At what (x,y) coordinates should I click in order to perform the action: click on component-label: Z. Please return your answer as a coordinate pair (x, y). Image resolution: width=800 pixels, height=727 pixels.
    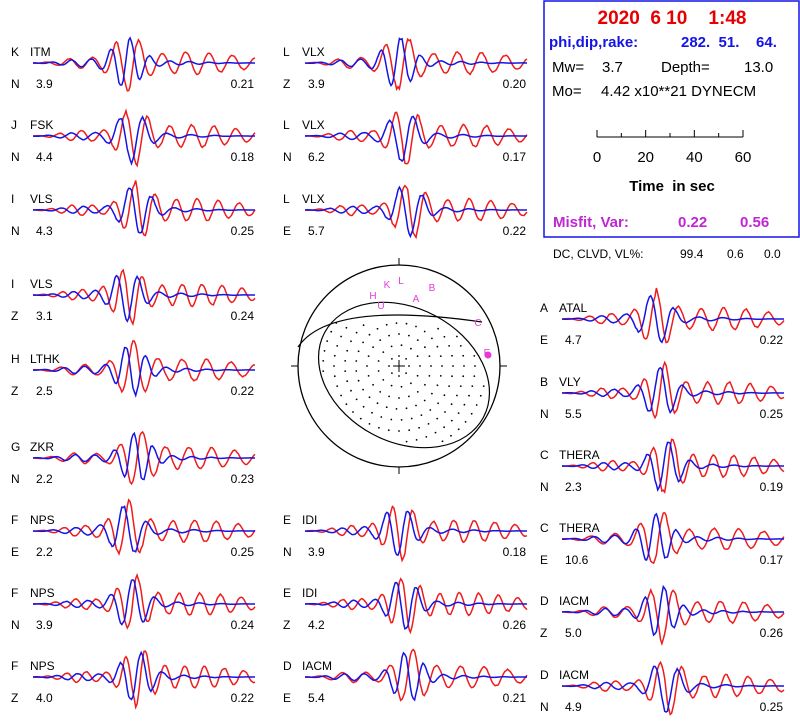
    Looking at the image, I should click on (14, 698).